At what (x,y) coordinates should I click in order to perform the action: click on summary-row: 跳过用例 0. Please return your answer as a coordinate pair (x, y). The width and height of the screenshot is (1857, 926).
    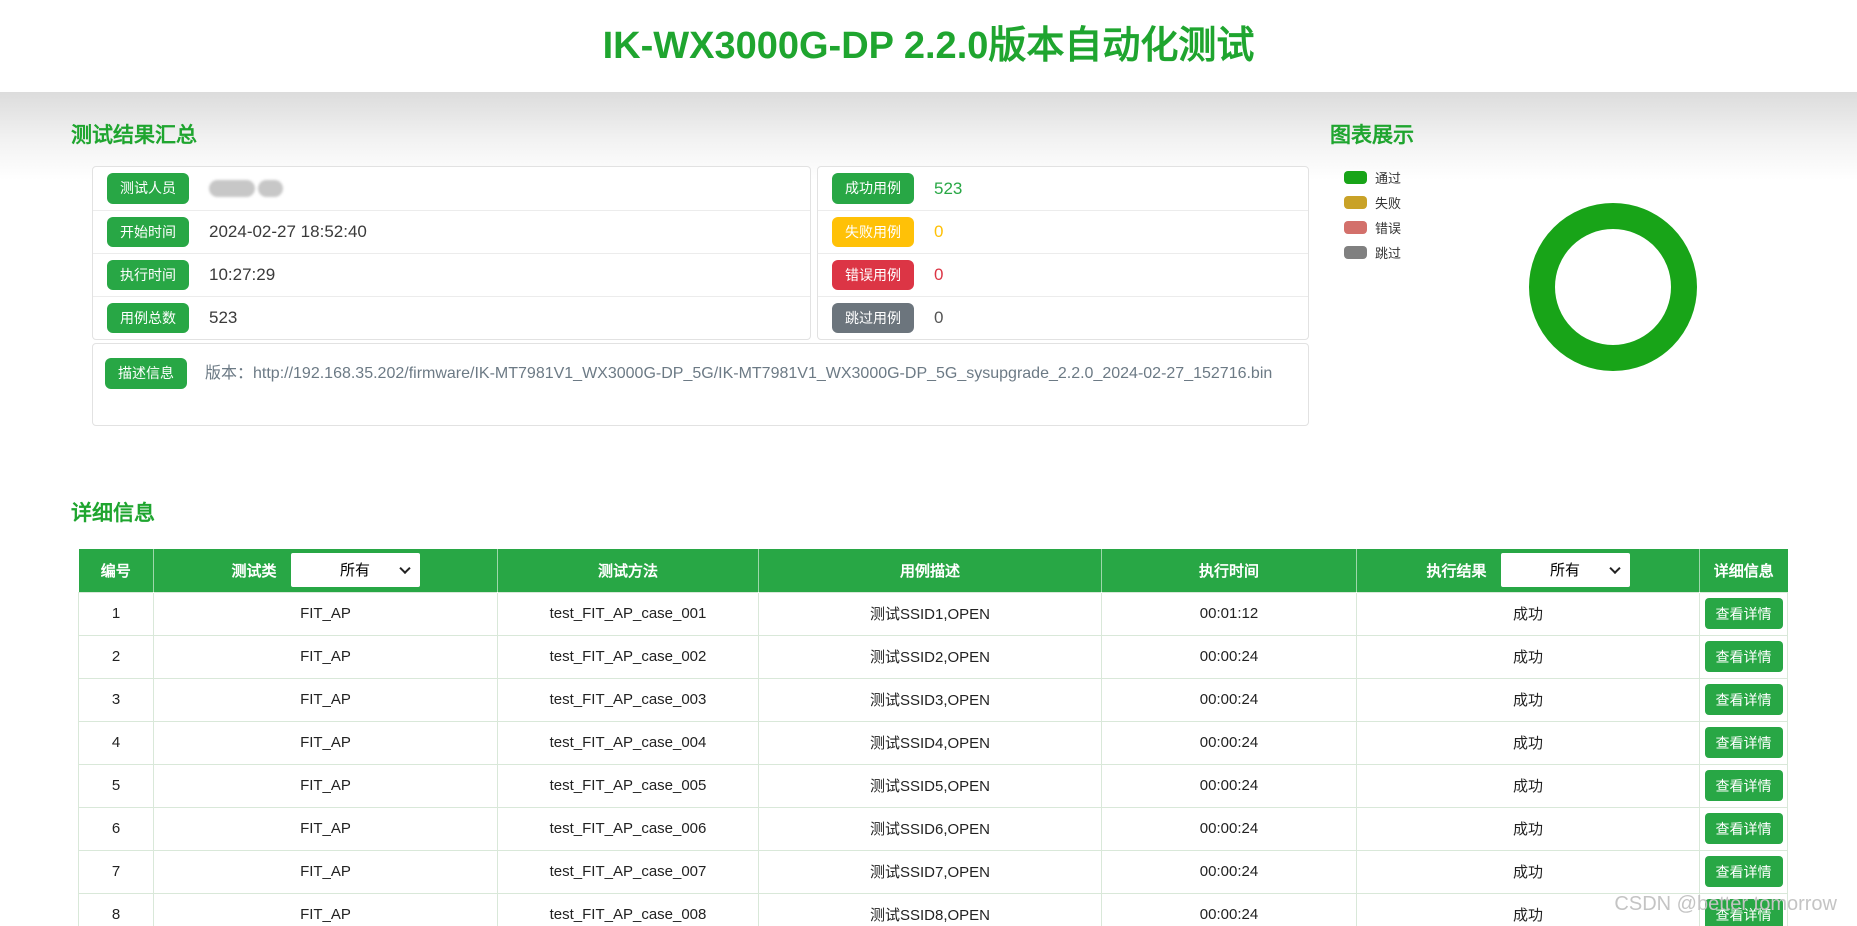
    Looking at the image, I should click on (1063, 317).